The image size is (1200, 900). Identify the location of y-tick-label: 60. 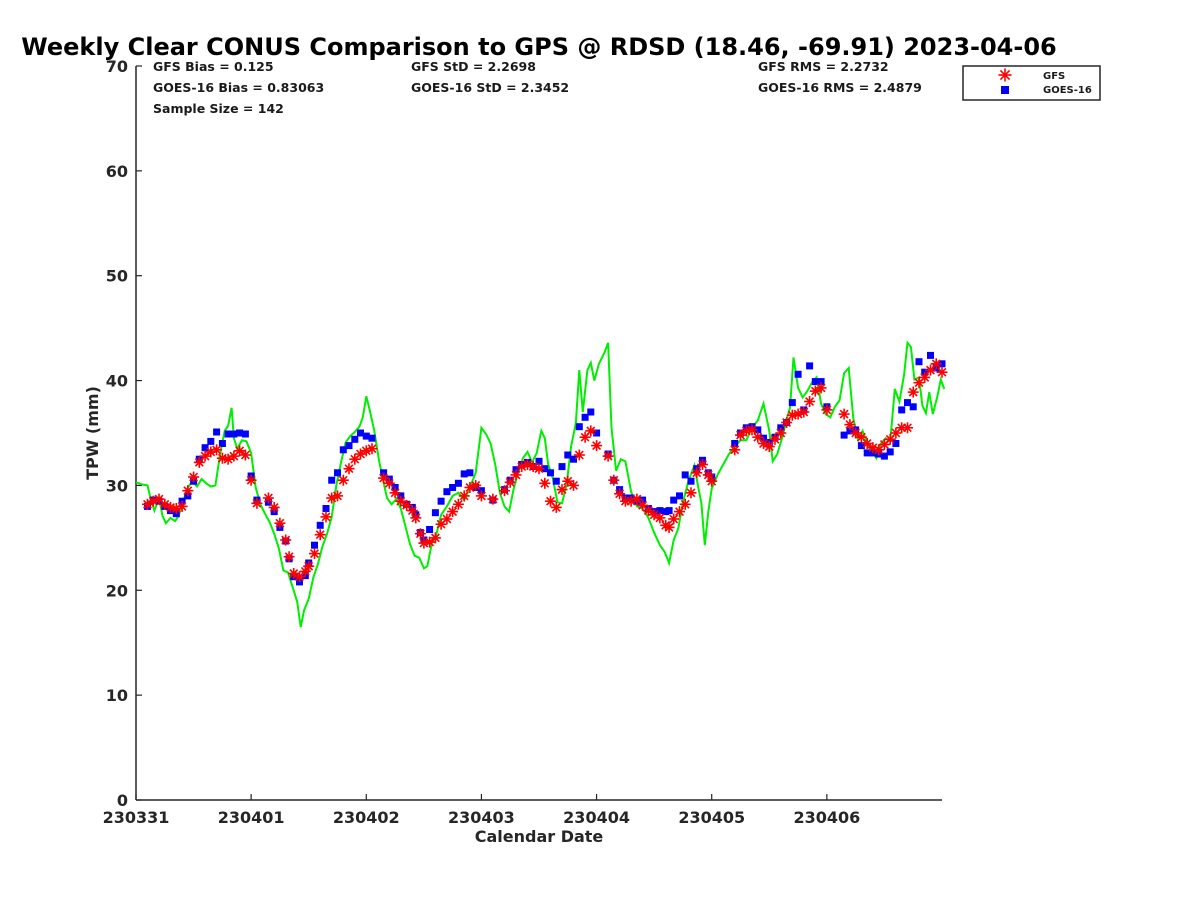
(117, 171).